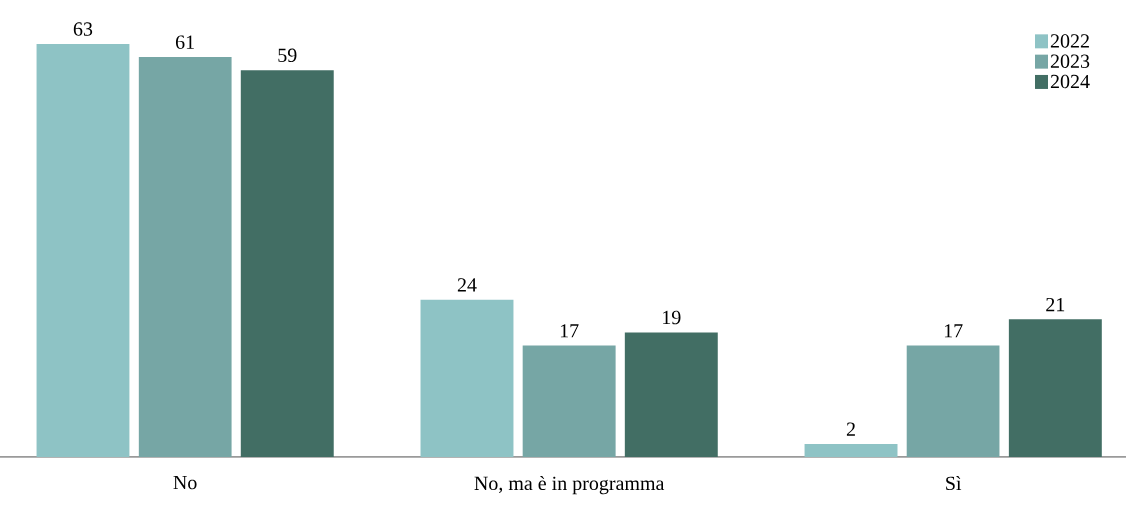  I want to click on data-label: 19, so click(672, 317).